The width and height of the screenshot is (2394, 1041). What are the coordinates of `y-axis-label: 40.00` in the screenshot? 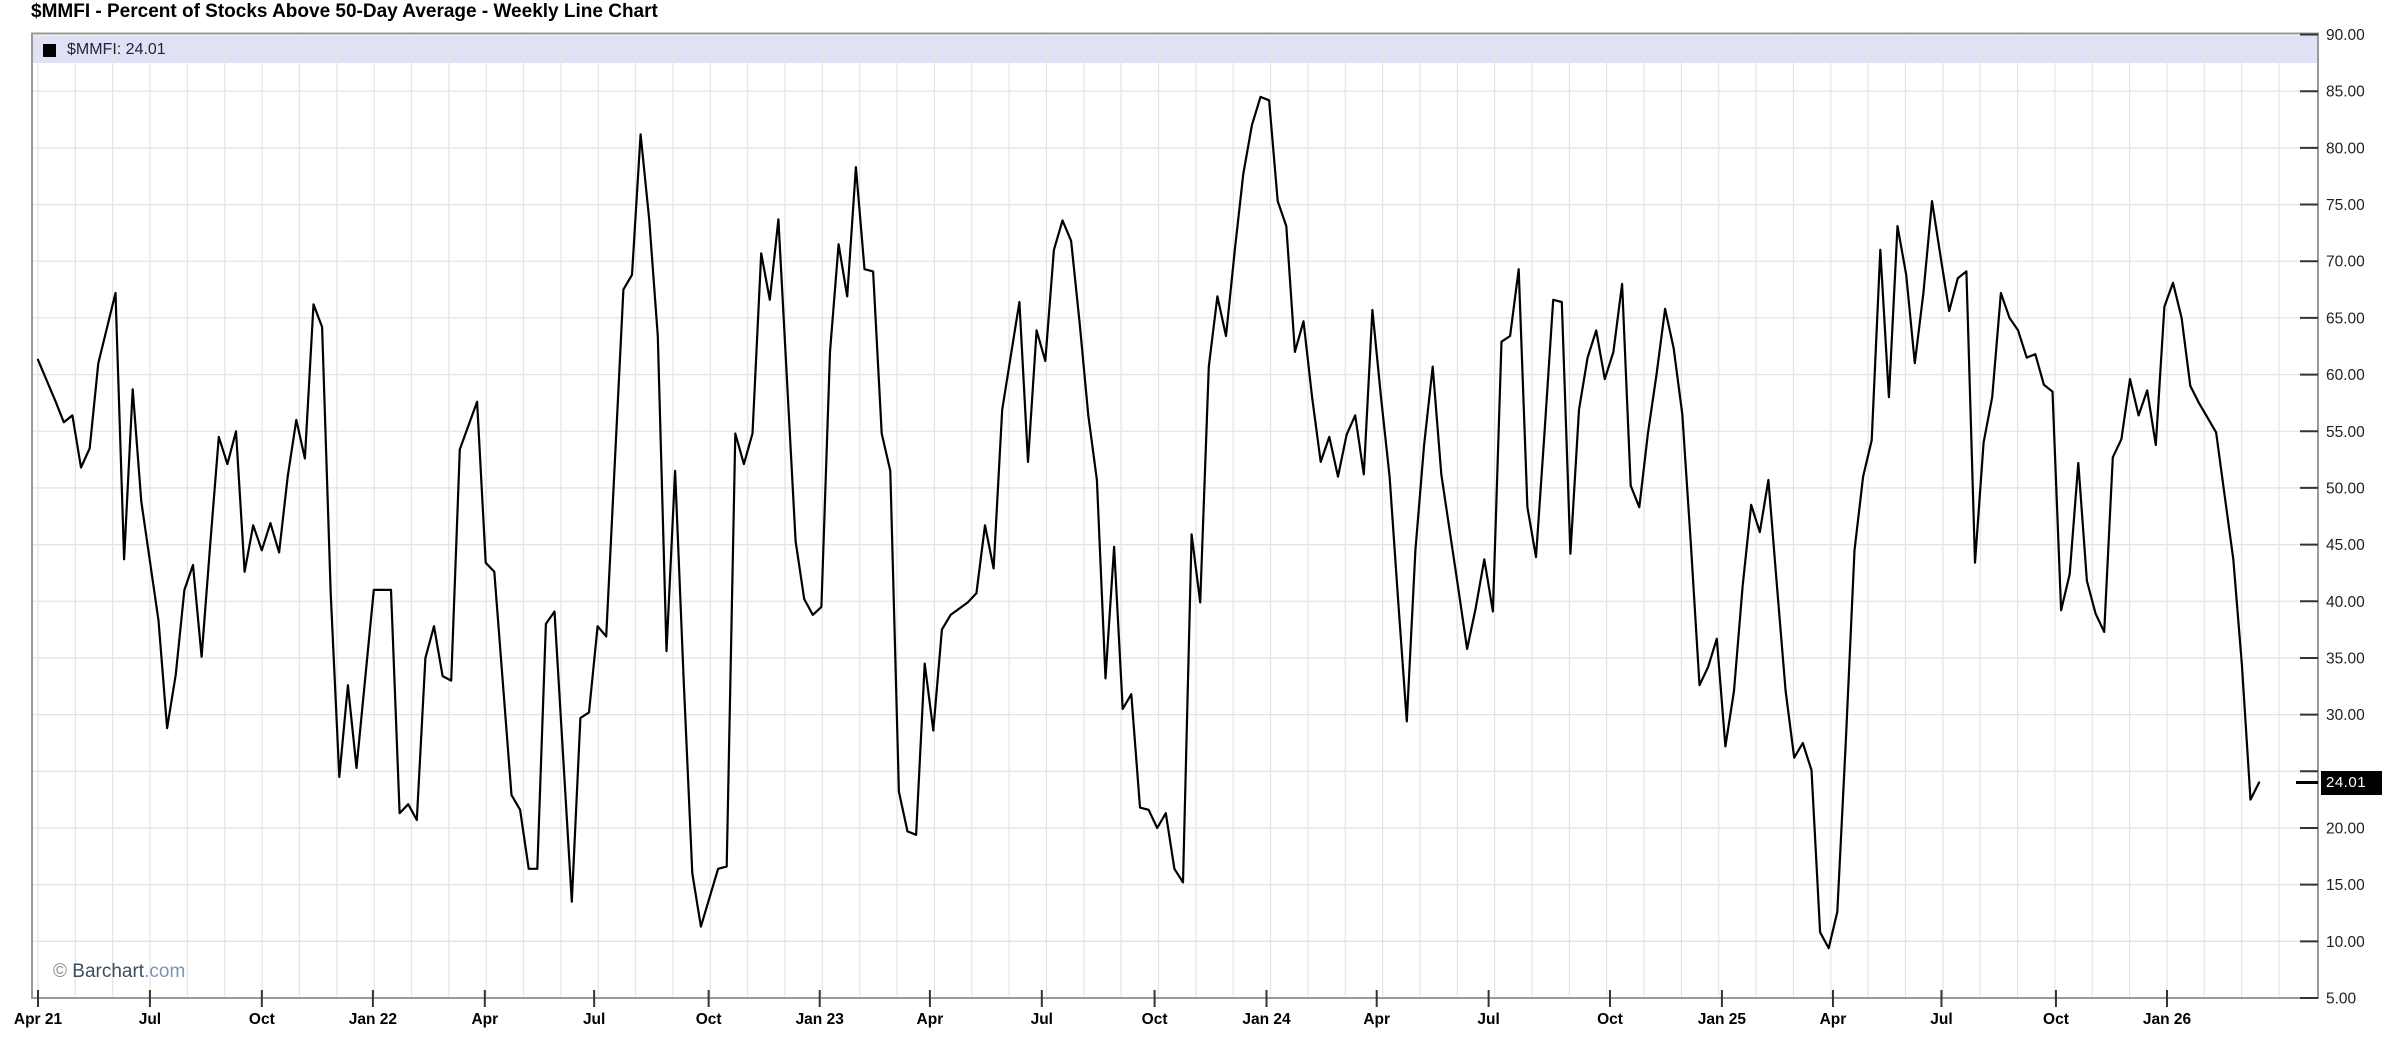 It's located at (2345, 602).